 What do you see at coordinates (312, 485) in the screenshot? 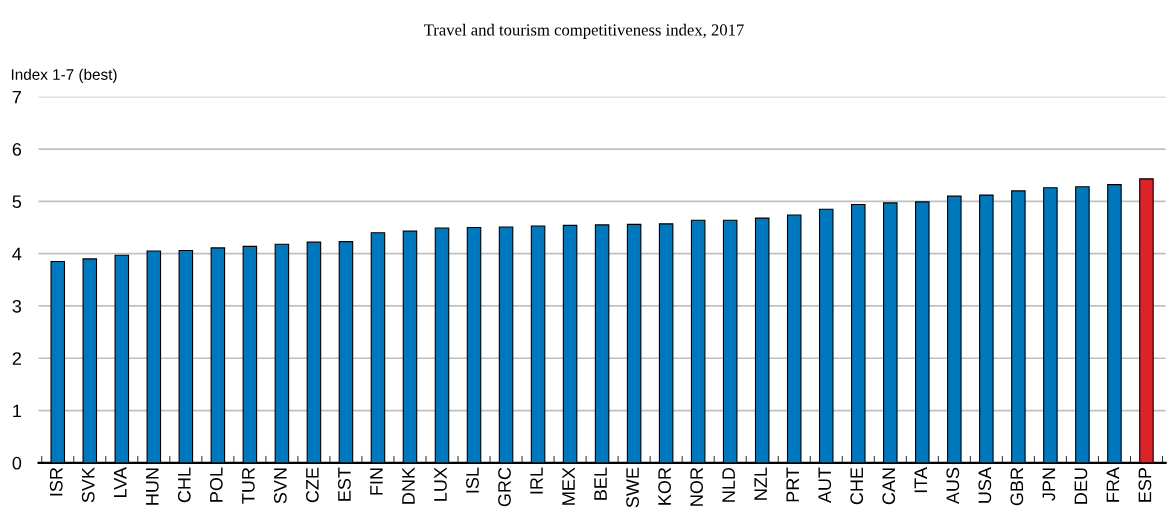
I see `x-tick-label: CZE` at bounding box center [312, 485].